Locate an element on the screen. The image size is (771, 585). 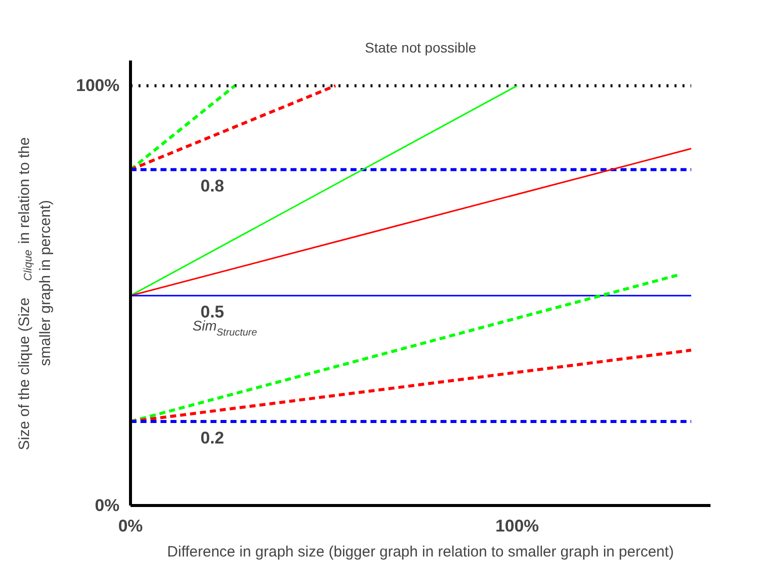
text: State not possible is located at coordinates (420, 48).